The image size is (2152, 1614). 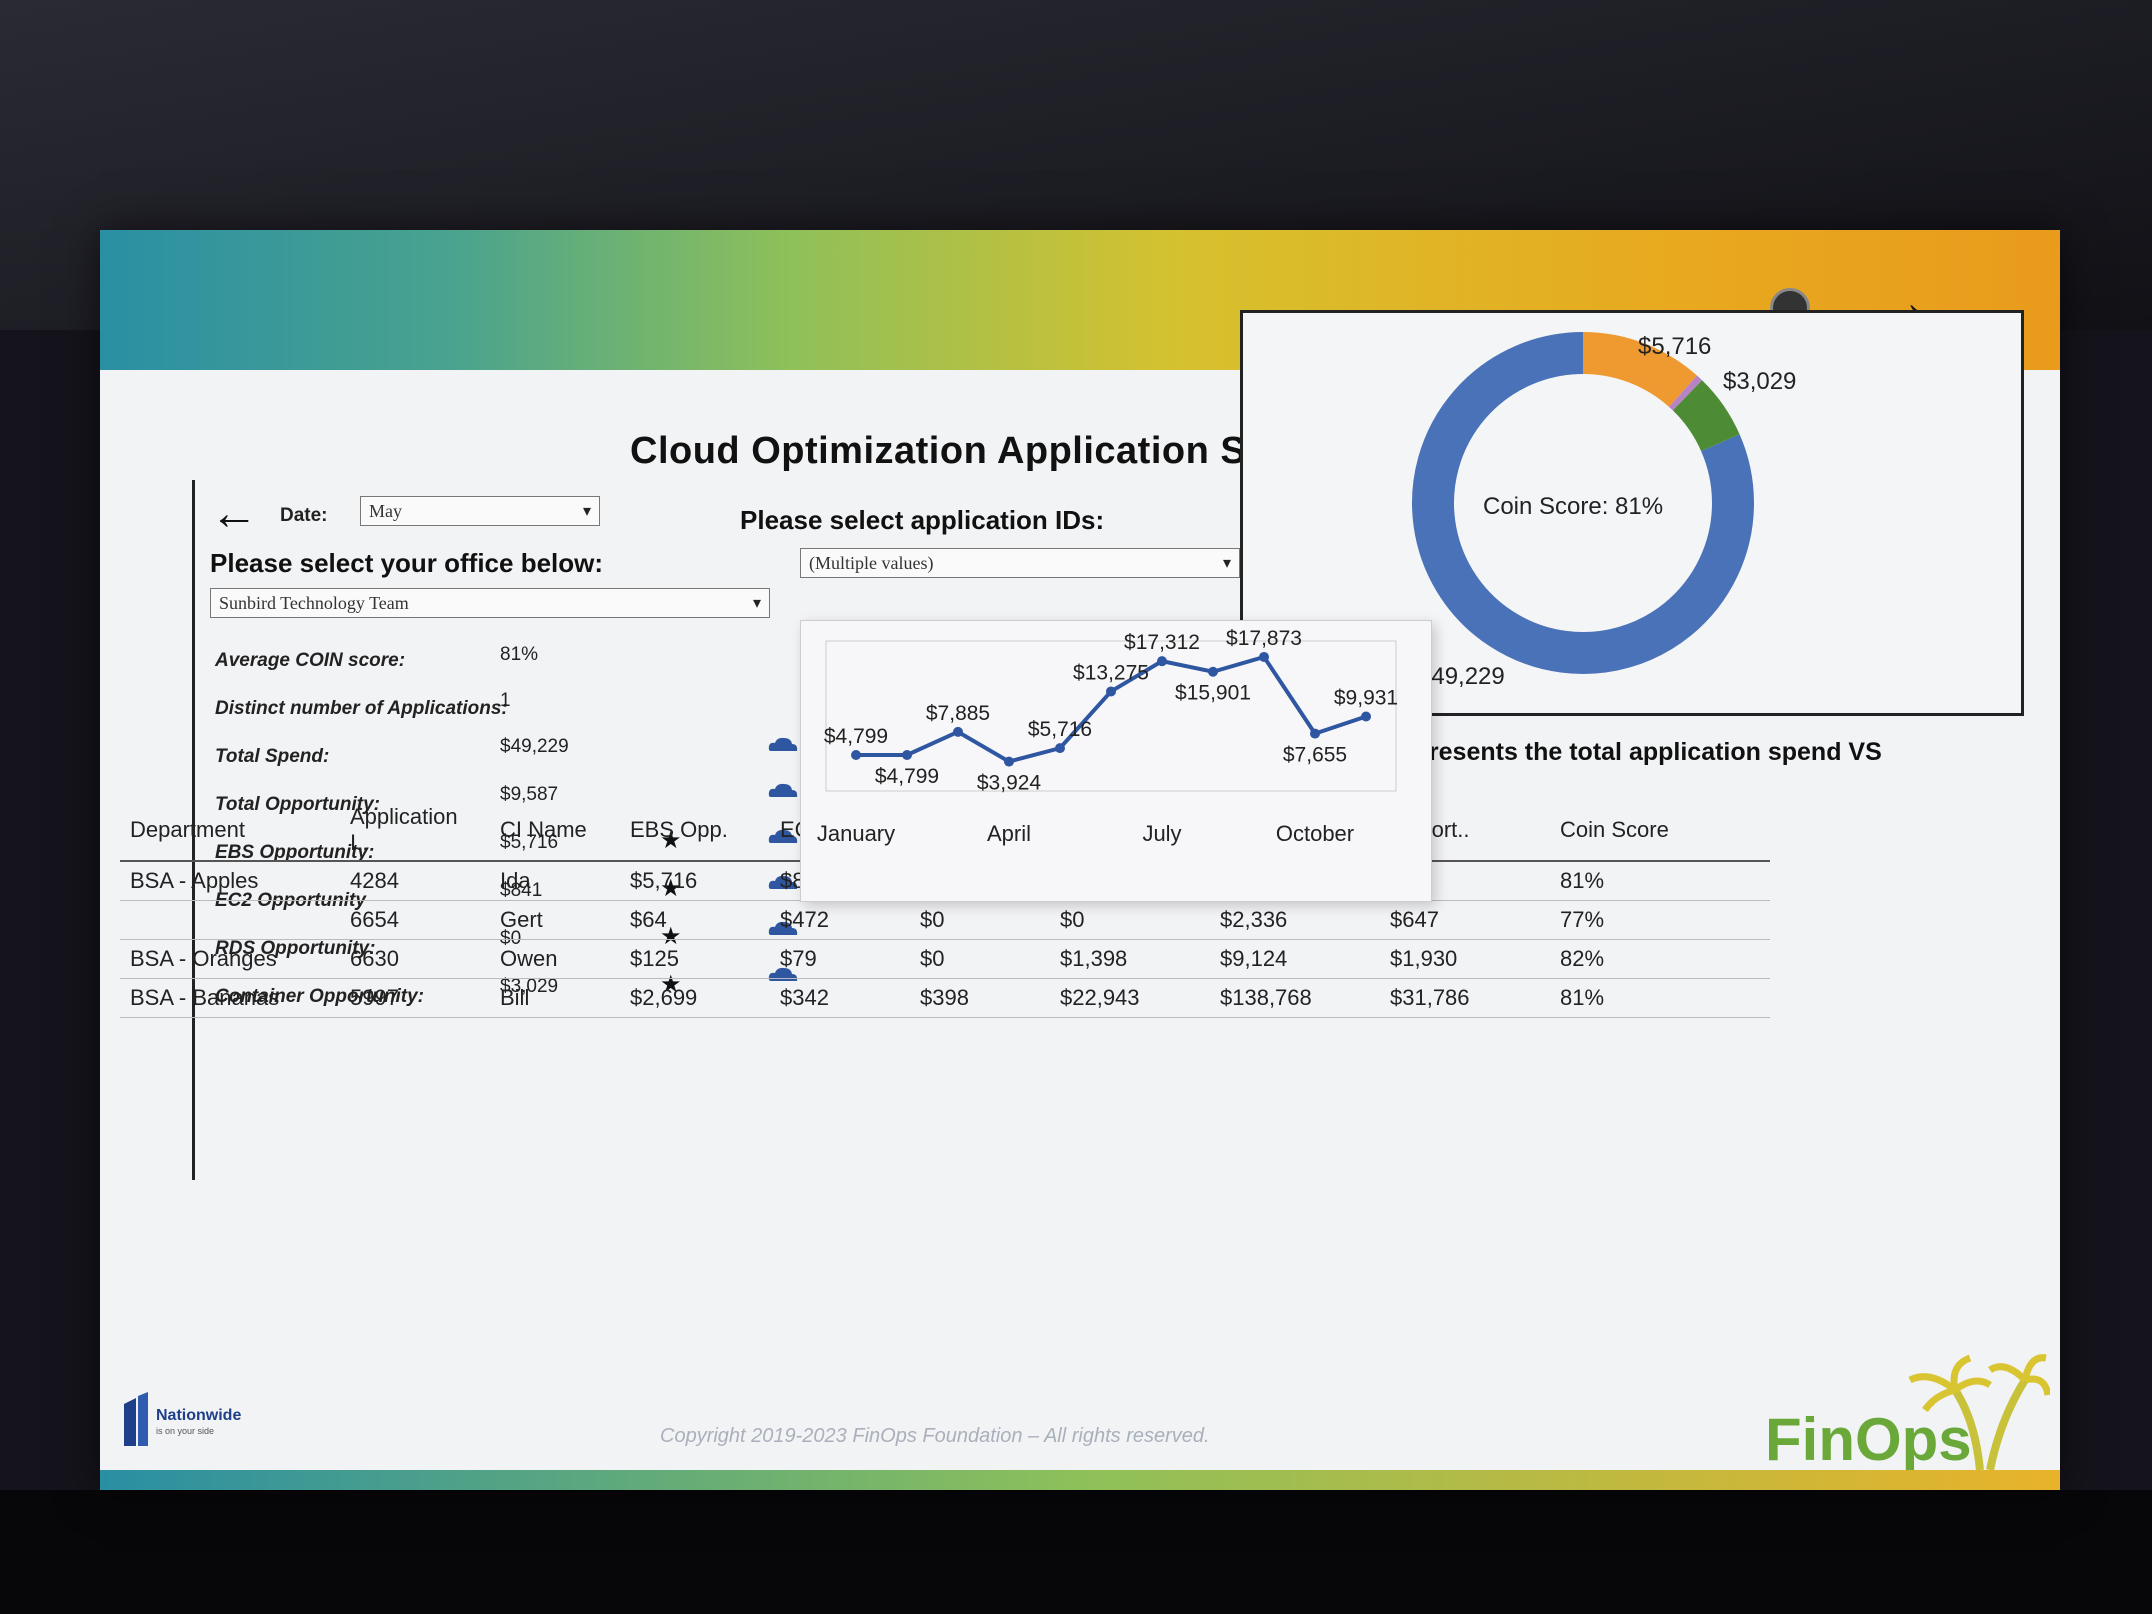 What do you see at coordinates (695, 998) in the screenshot?
I see `table-cell: $2,699` at bounding box center [695, 998].